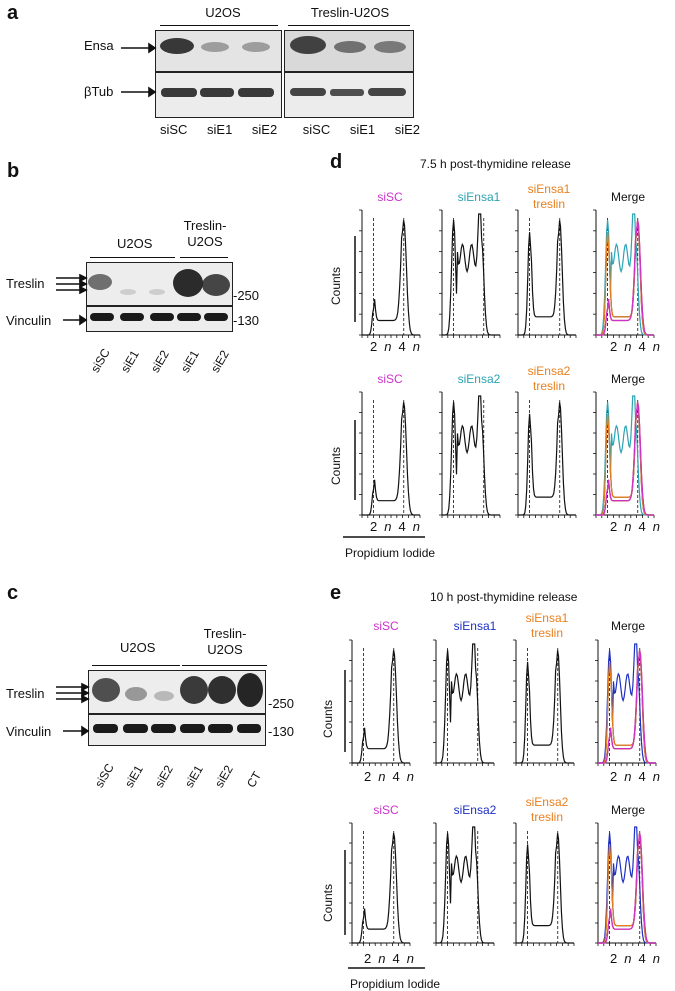 Image resolution: width=675 pixels, height=991 pixels. What do you see at coordinates (479, 197) in the screenshot?
I see `col-label-siensa1: siEnsa1` at bounding box center [479, 197].